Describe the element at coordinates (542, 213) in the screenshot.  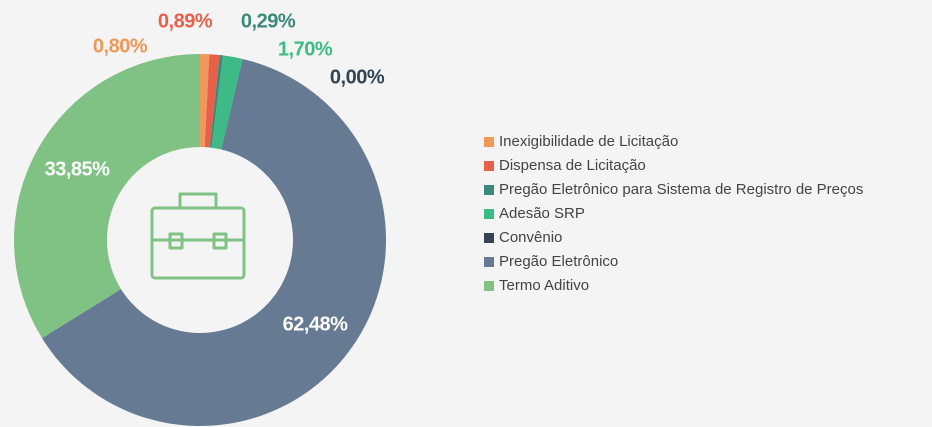
I see `legend-label: Adesão SRP` at that location.